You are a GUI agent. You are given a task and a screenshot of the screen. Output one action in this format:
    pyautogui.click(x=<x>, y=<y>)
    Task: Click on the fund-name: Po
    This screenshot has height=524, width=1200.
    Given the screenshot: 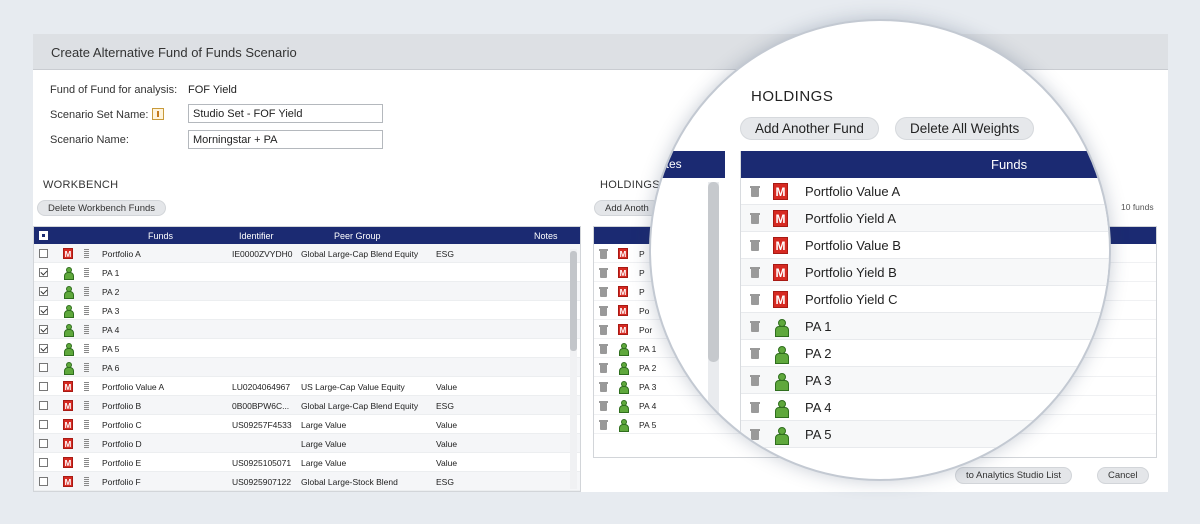 What is the action you would take?
    pyautogui.click(x=644, y=311)
    